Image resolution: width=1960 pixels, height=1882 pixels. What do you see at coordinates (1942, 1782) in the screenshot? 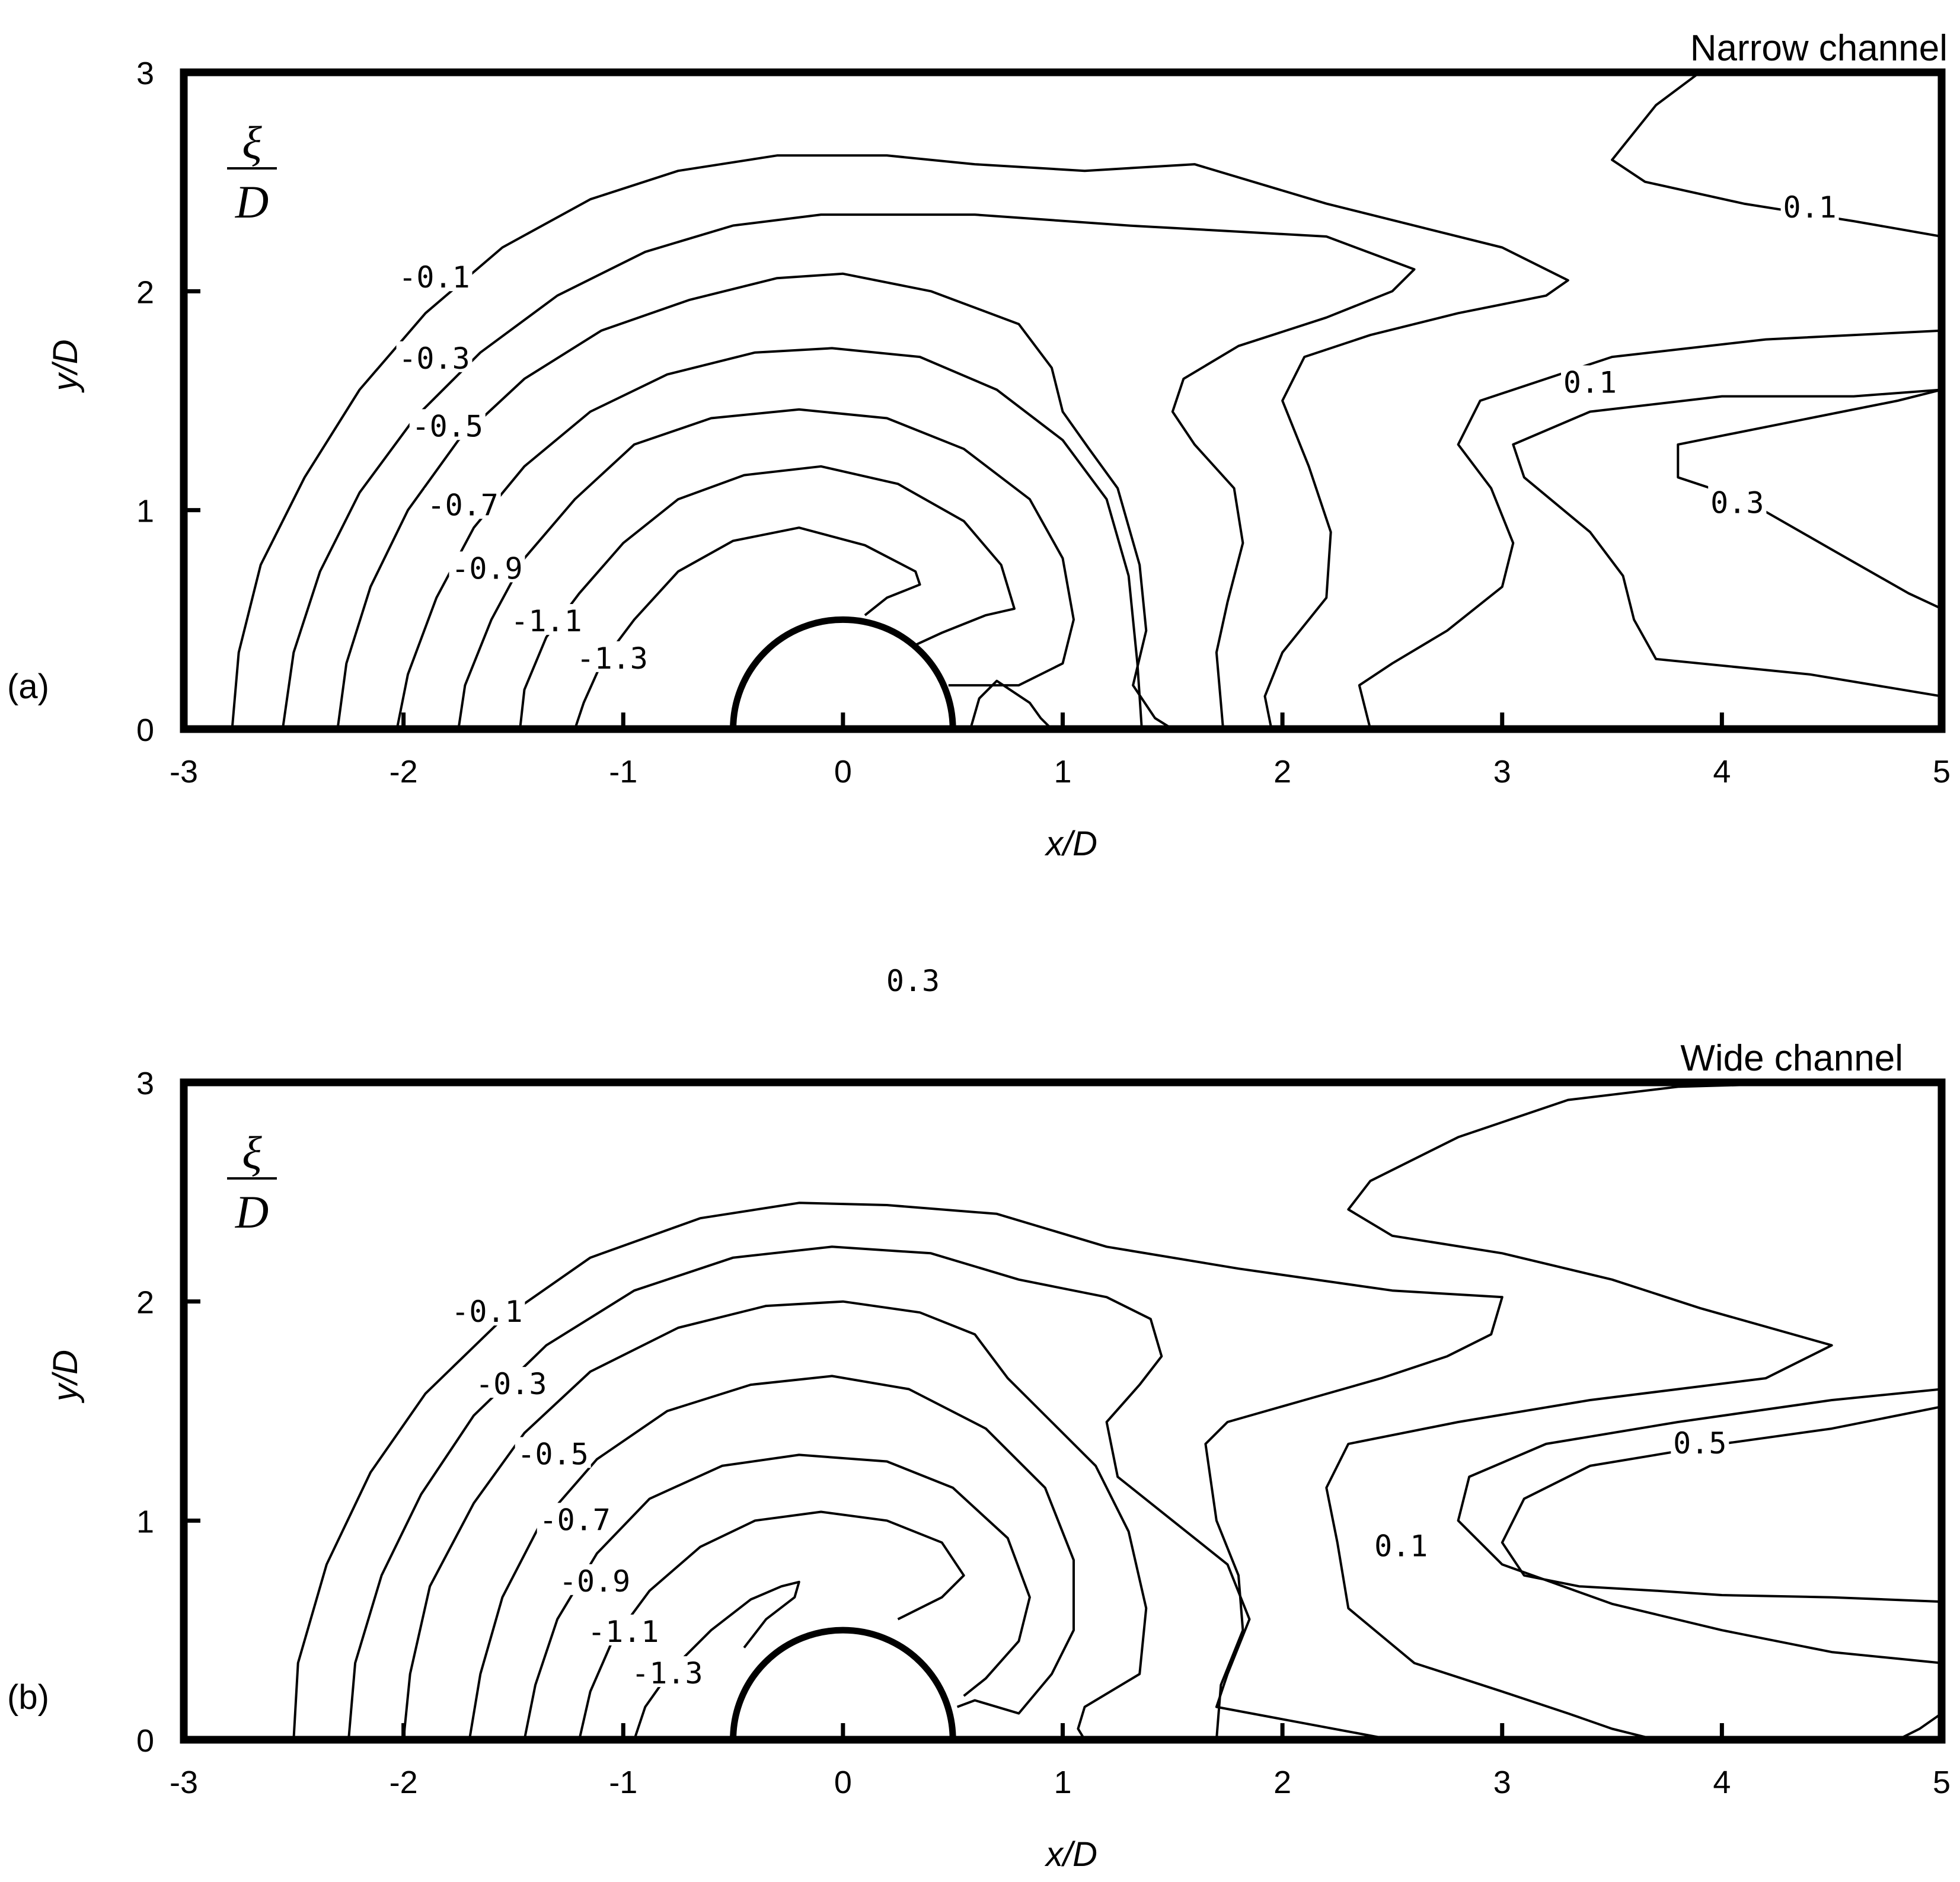
I see `panel-b-x-tick-label: 5` at bounding box center [1942, 1782].